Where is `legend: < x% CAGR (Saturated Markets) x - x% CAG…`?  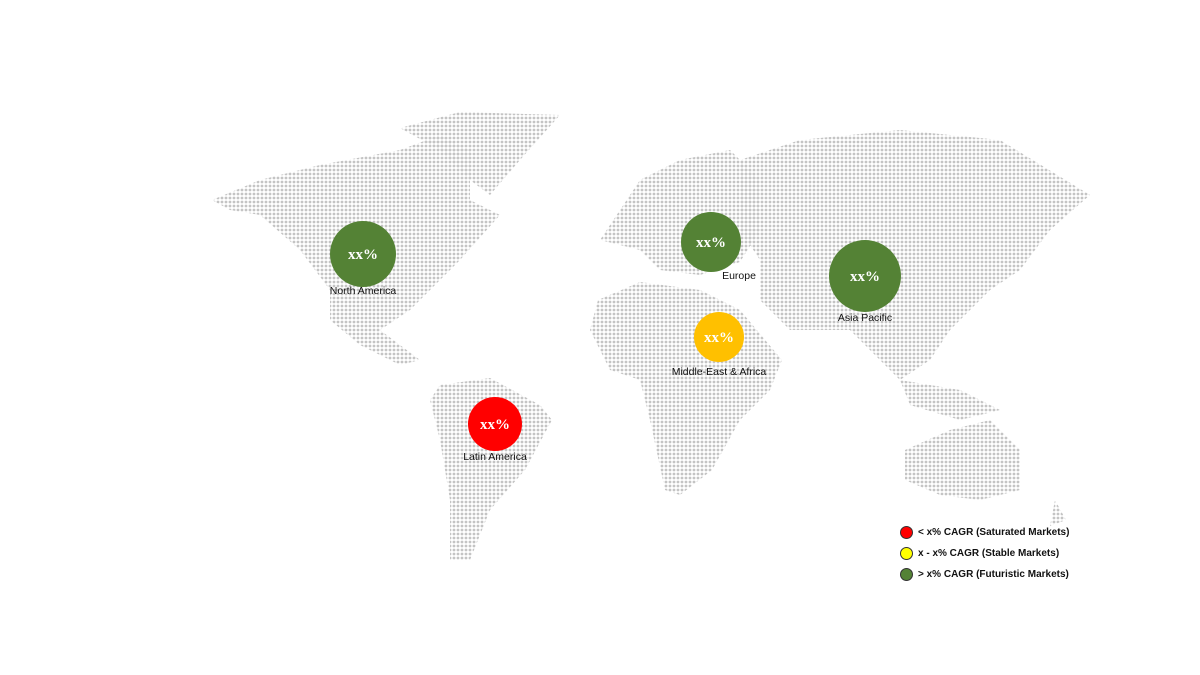 legend: < x% CAGR (Saturated Markets) x - x% CAG… is located at coordinates (984, 553).